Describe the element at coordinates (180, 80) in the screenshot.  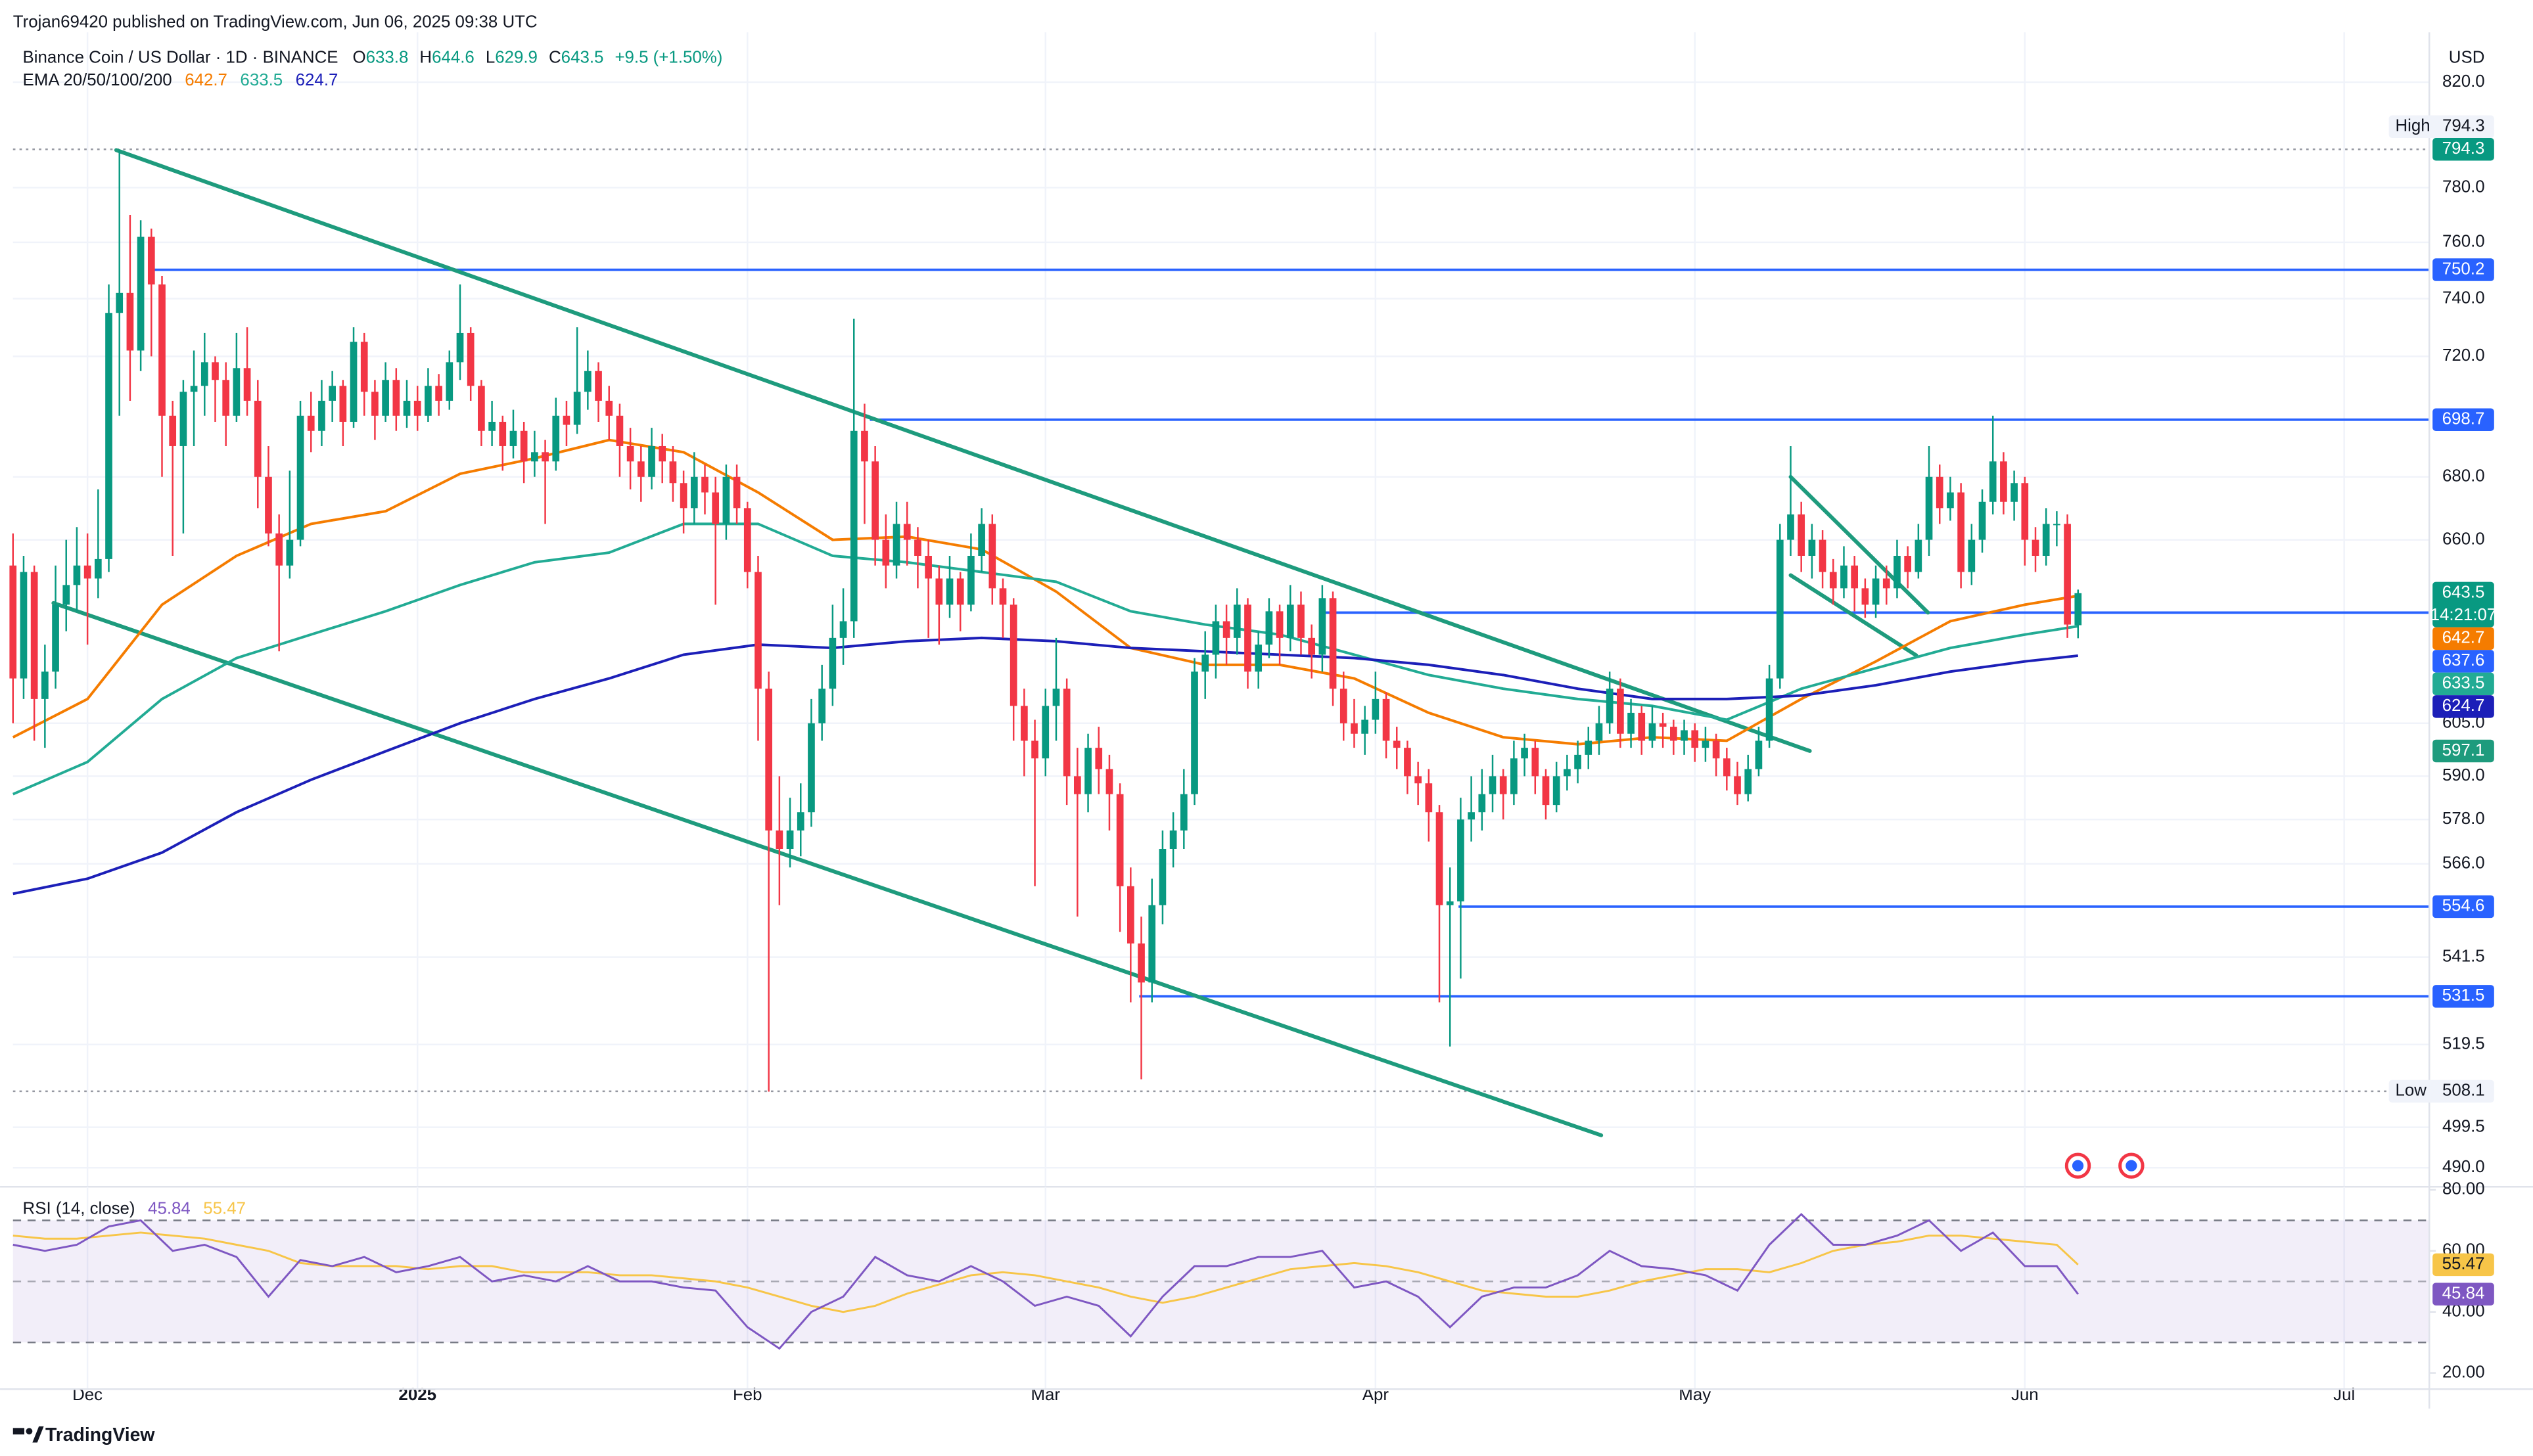
I see `ema-legend: EMA 20/50/100/200 642.7 633.5 624.7` at that location.